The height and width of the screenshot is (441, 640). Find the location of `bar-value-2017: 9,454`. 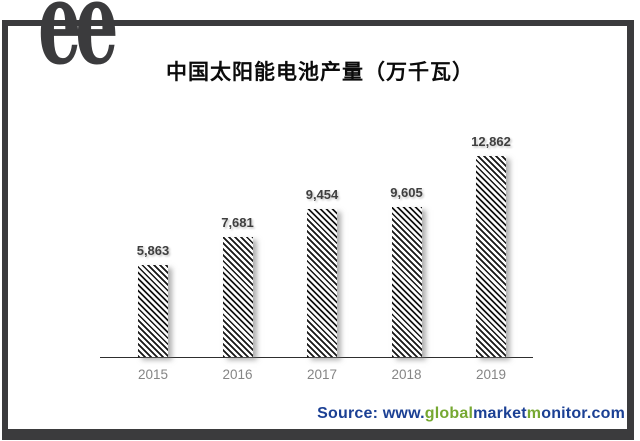

bar-value-2017: 9,454 is located at coordinates (322, 194).